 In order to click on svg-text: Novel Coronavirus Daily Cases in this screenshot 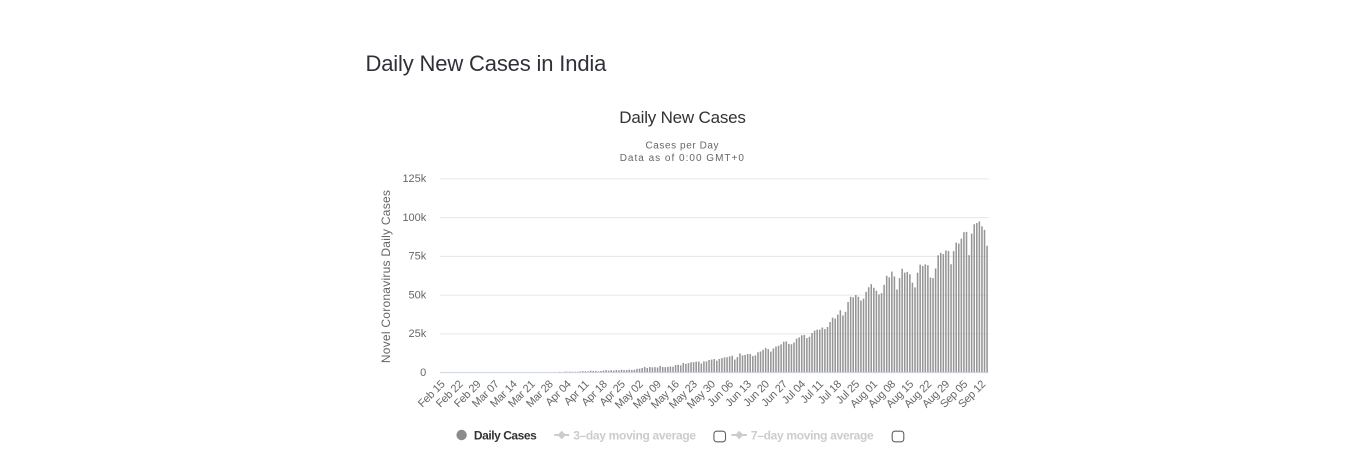, I will do `click(386, 276)`.